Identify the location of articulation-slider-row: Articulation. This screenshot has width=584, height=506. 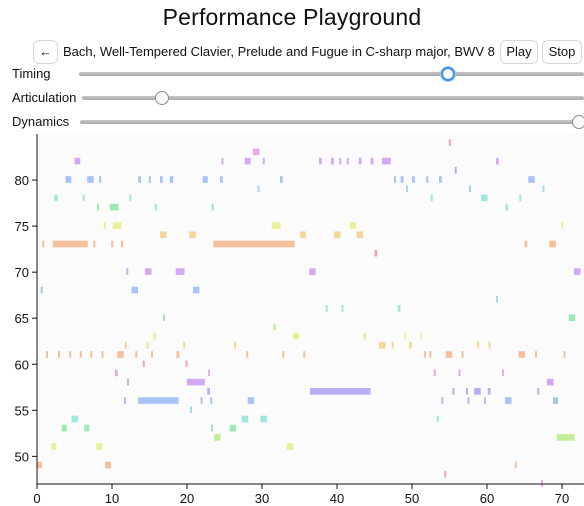
(292, 99).